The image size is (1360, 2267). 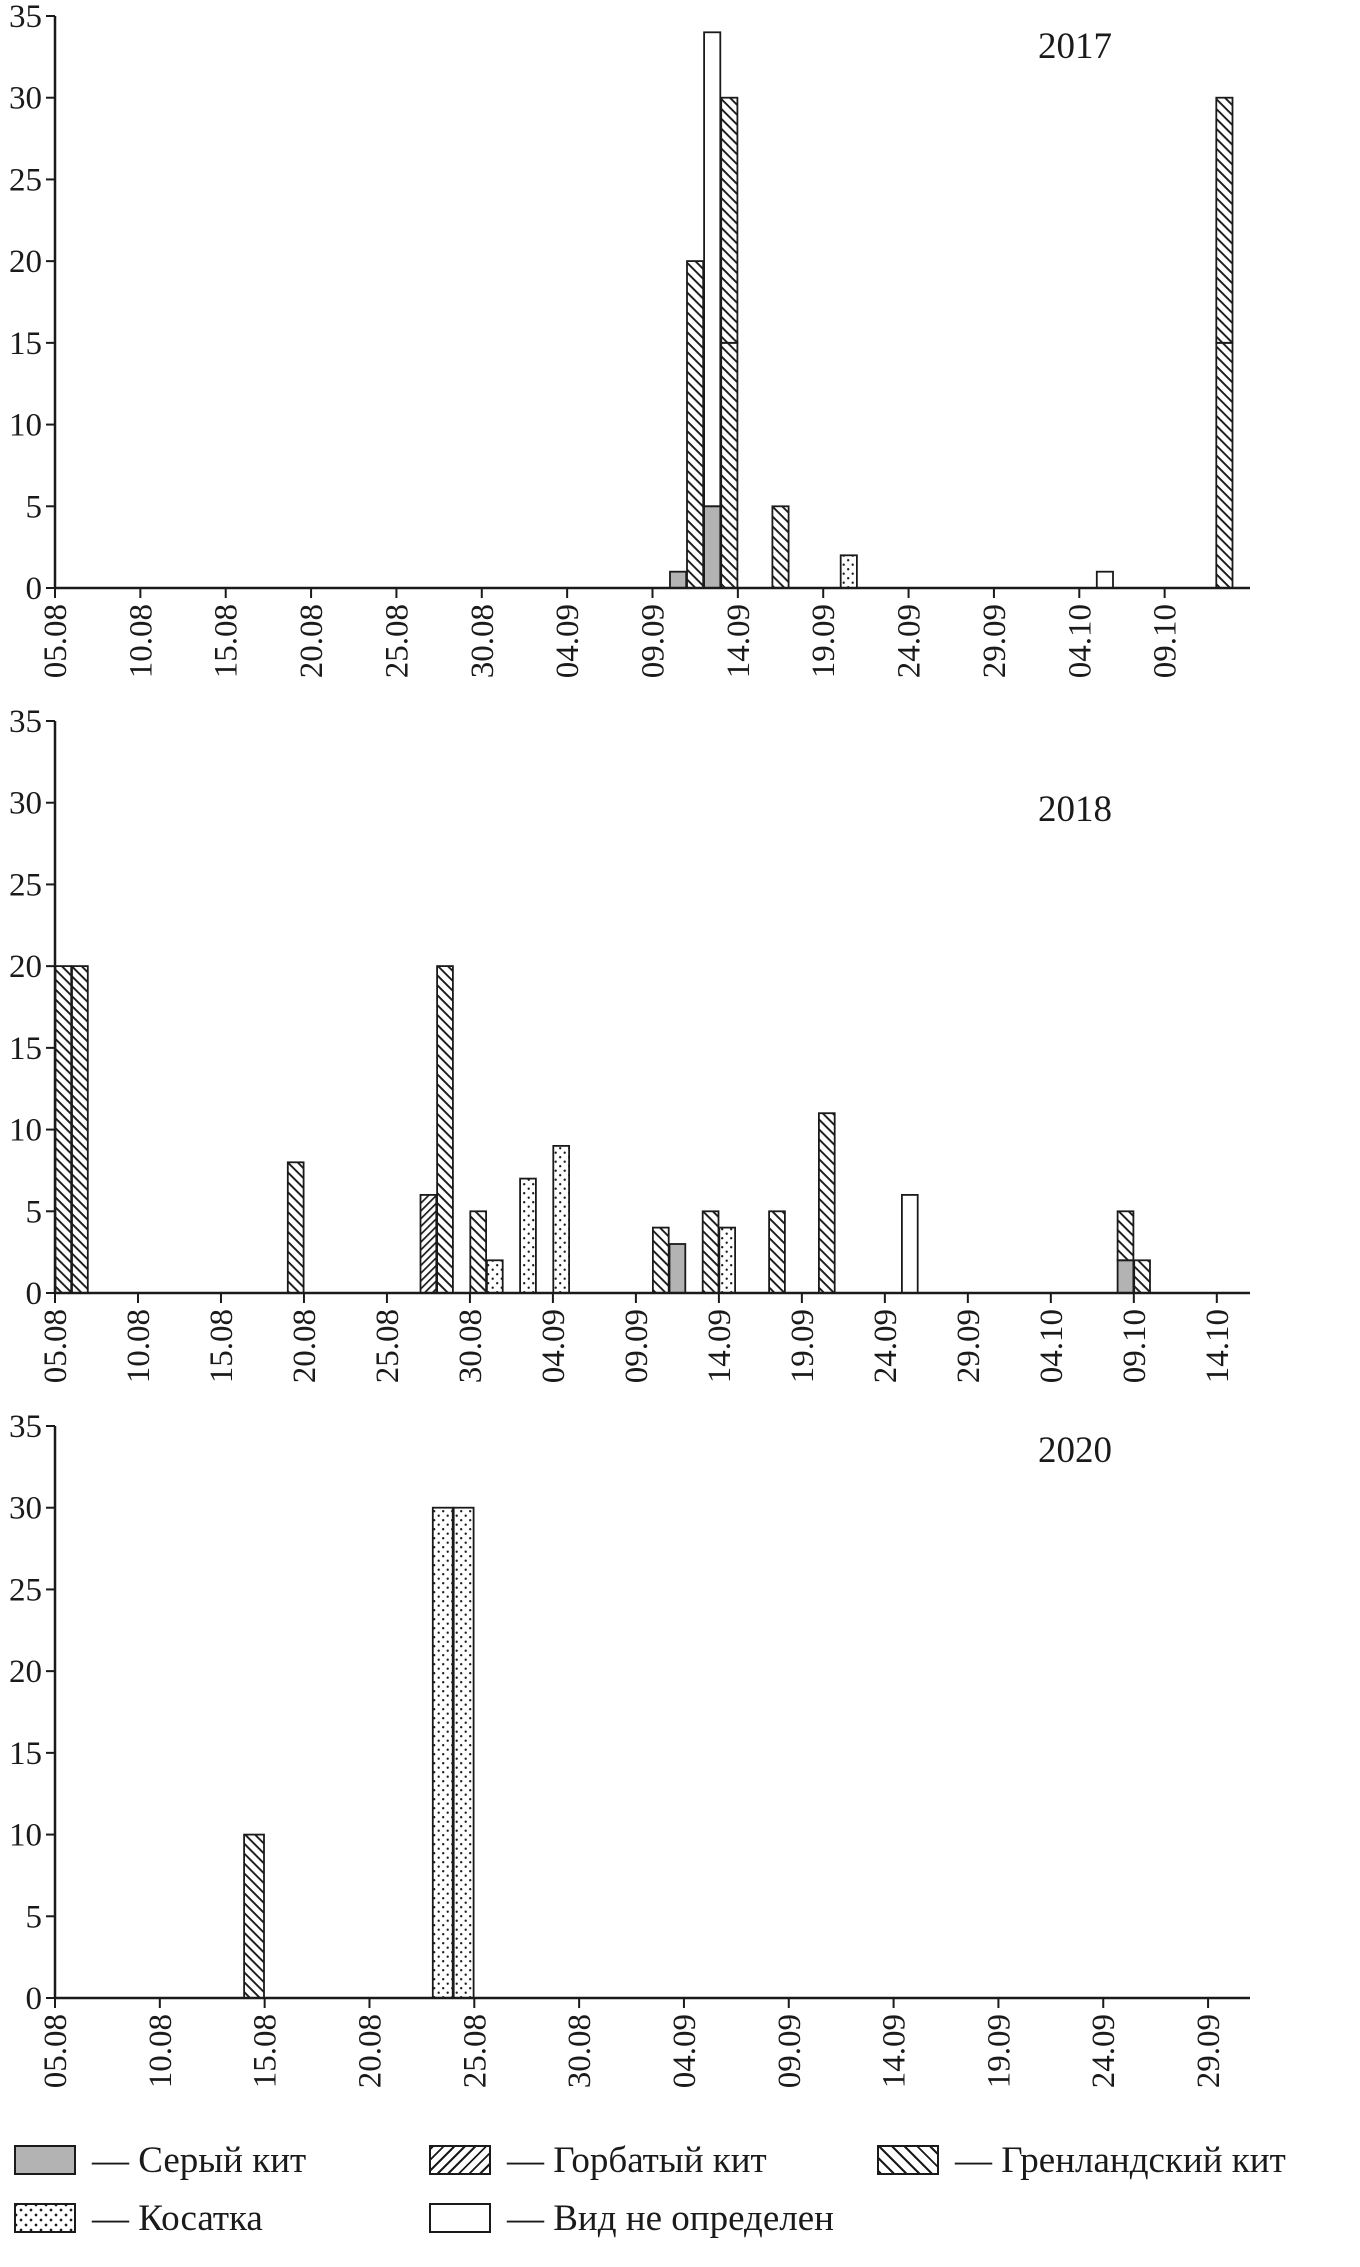 I want to click on bar-2020-14.08-bowhead, so click(x=254, y=1916).